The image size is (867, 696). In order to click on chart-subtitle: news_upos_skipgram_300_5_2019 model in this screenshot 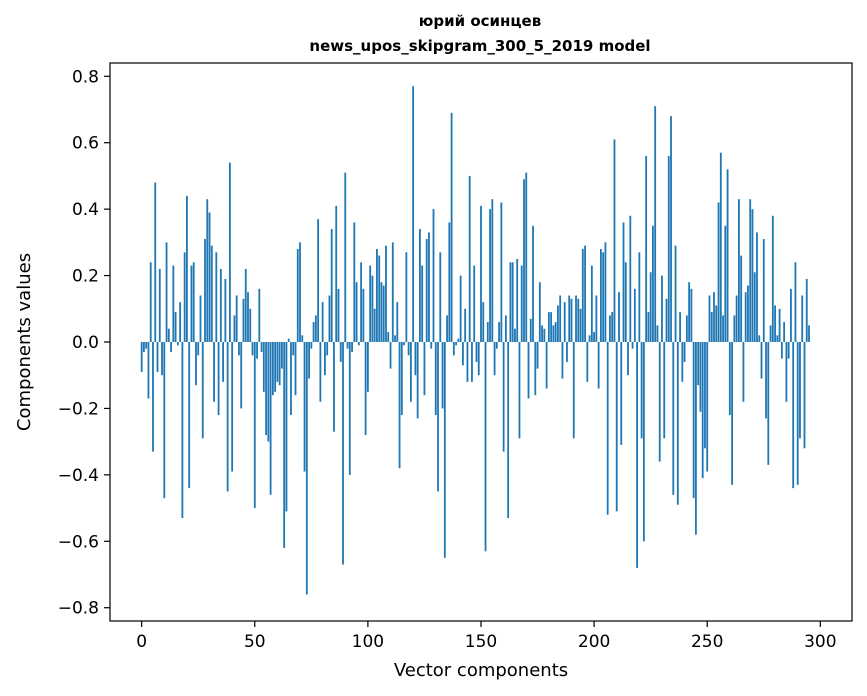, I will do `click(479, 46)`.